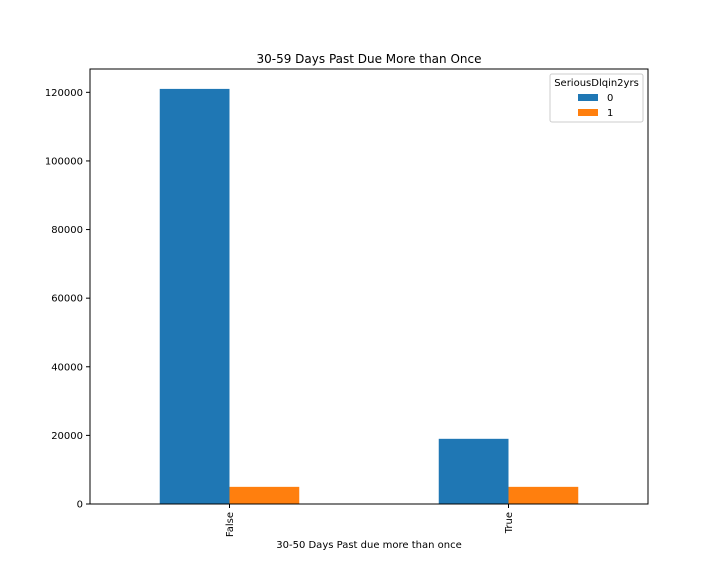 The image size is (720, 576). Describe the element at coordinates (64, 161) in the screenshot. I see `y-tick-label: 100000` at that location.